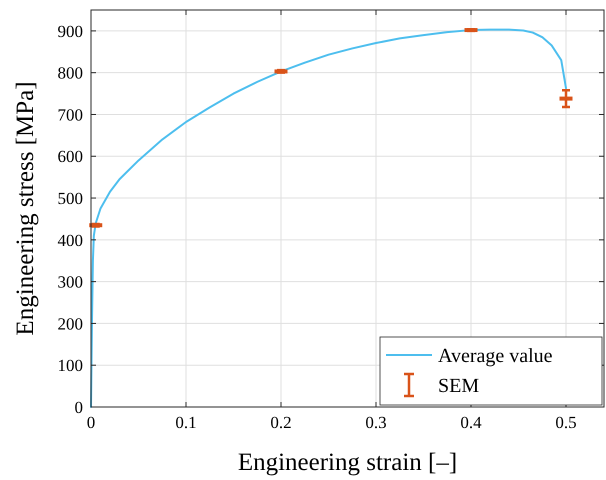  What do you see at coordinates (70, 366) in the screenshot?
I see `y-tick-label: 100` at bounding box center [70, 366].